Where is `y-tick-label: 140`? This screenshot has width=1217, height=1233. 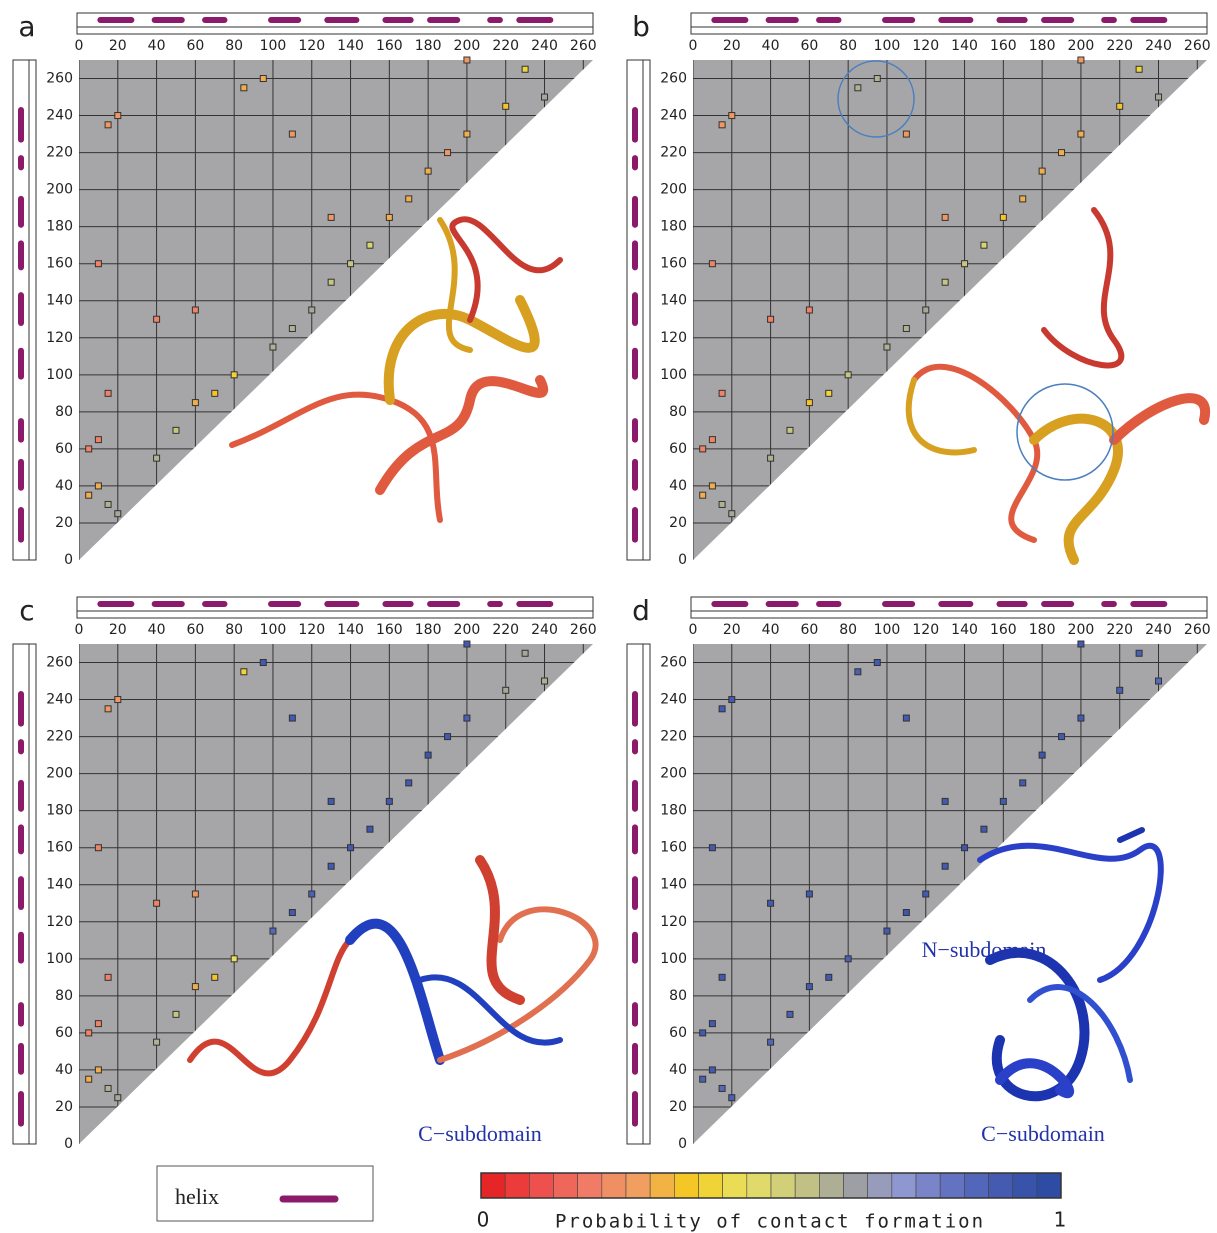 y-tick-label: 140 is located at coordinates (673, 301).